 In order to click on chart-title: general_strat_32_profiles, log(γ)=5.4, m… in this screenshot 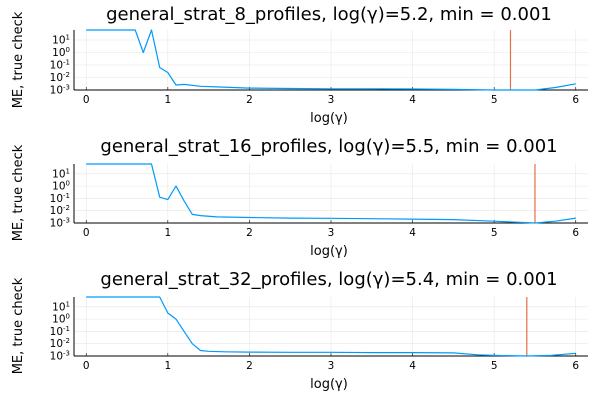, I will do `click(328, 279)`.